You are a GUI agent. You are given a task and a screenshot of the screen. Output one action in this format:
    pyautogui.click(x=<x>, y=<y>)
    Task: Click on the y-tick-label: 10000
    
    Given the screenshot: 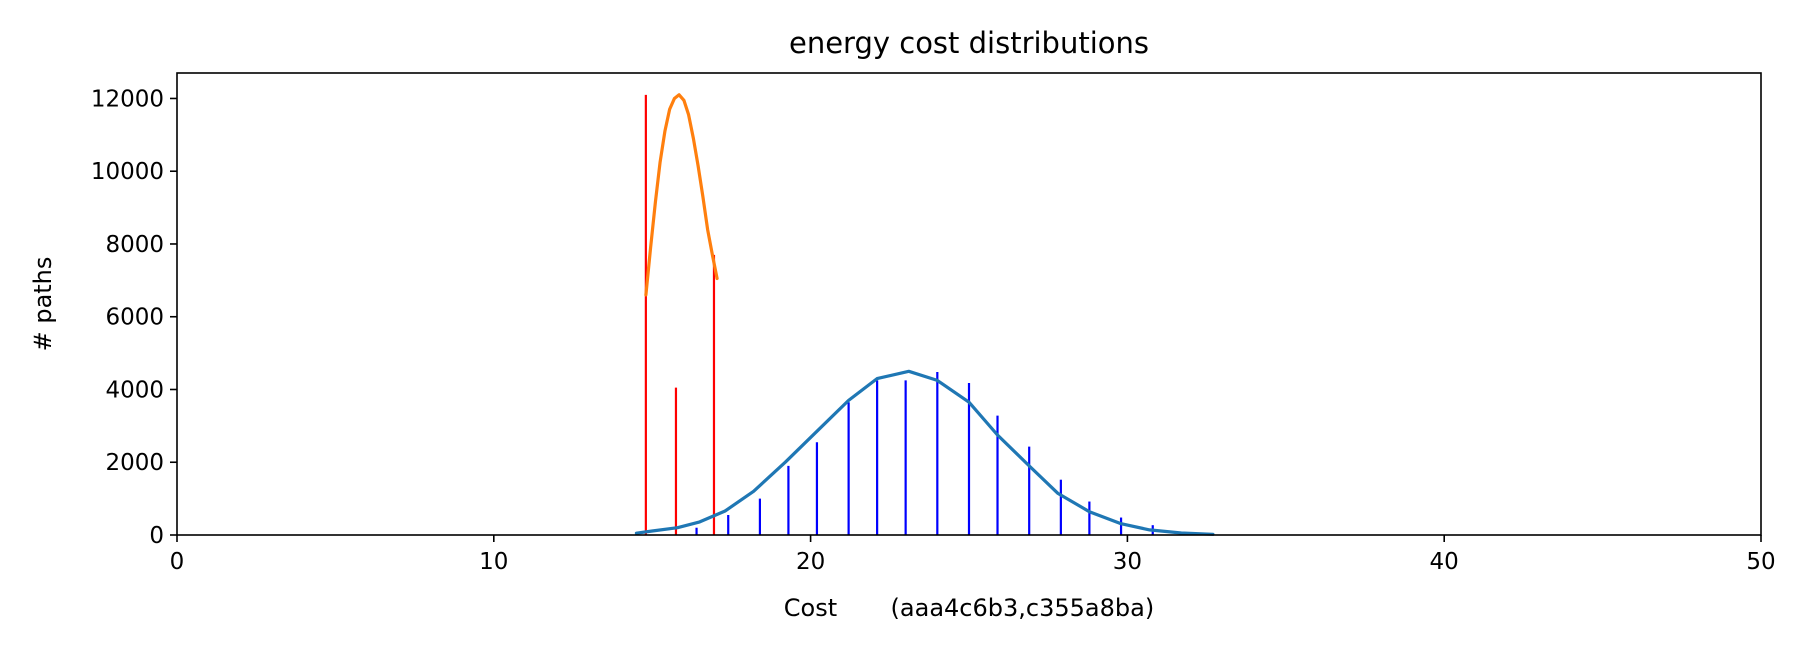 What is the action you would take?
    pyautogui.click(x=127, y=172)
    